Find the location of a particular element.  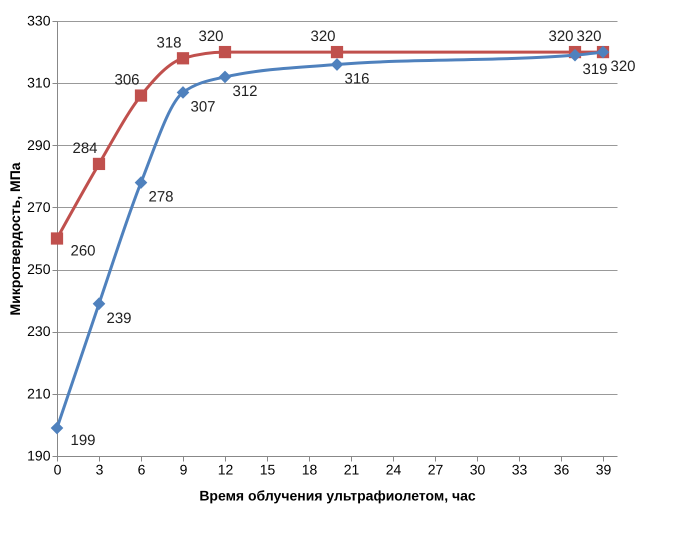

x-tick-label: 0 is located at coordinates (58, 470).